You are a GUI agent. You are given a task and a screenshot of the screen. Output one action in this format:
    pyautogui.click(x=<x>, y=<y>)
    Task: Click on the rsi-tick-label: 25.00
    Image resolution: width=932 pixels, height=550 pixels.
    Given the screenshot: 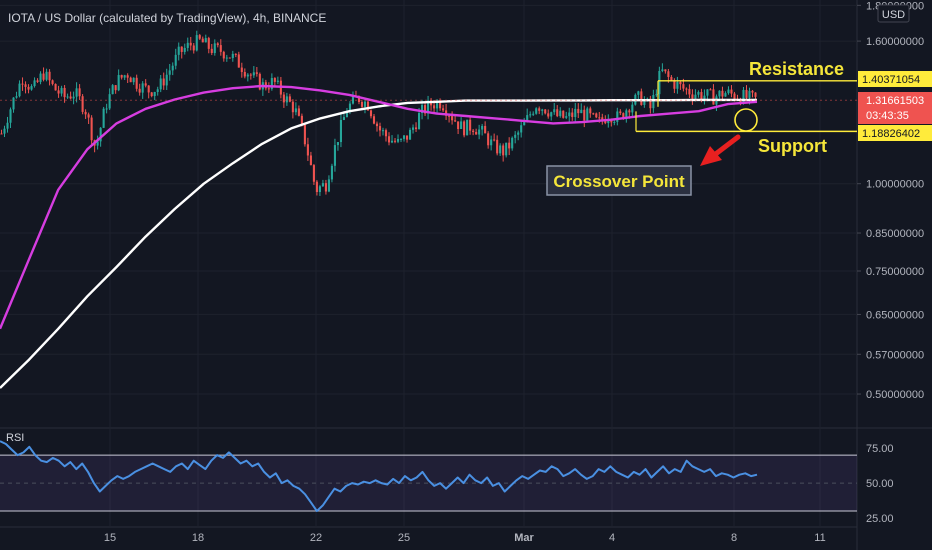 What is the action you would take?
    pyautogui.click(x=880, y=519)
    